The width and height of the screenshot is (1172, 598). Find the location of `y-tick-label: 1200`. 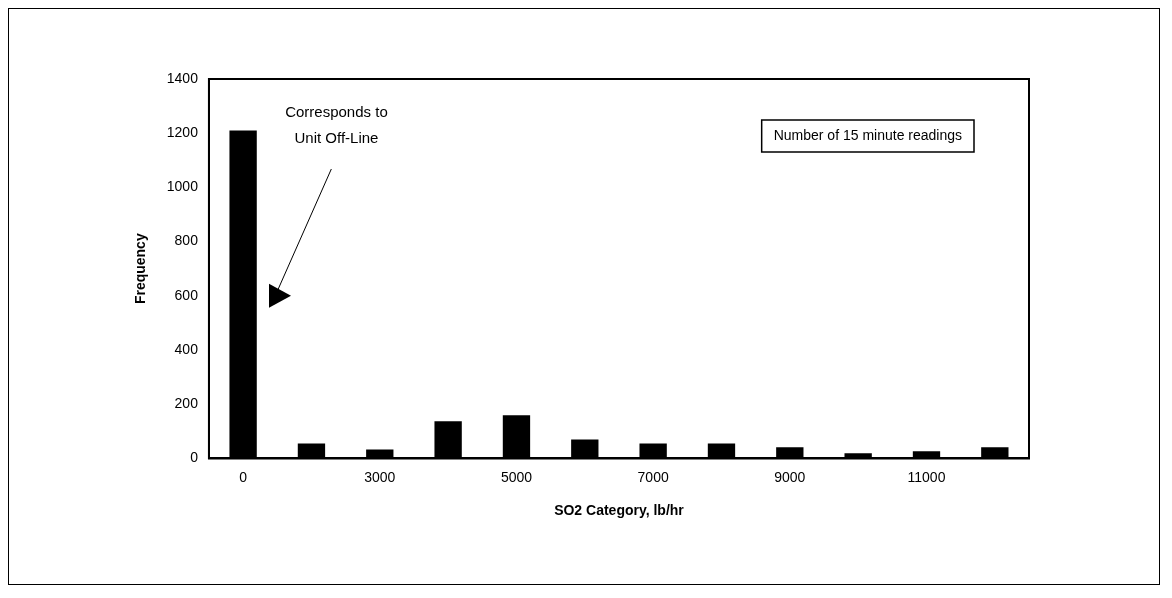

y-tick-label: 1200 is located at coordinates (182, 132).